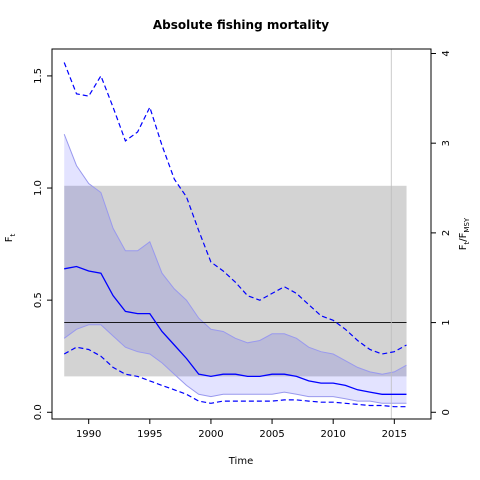 This screenshot has height=480, width=480. Describe the element at coordinates (463, 247) in the screenshot. I see `y-axis-right-title-main: F` at that location.